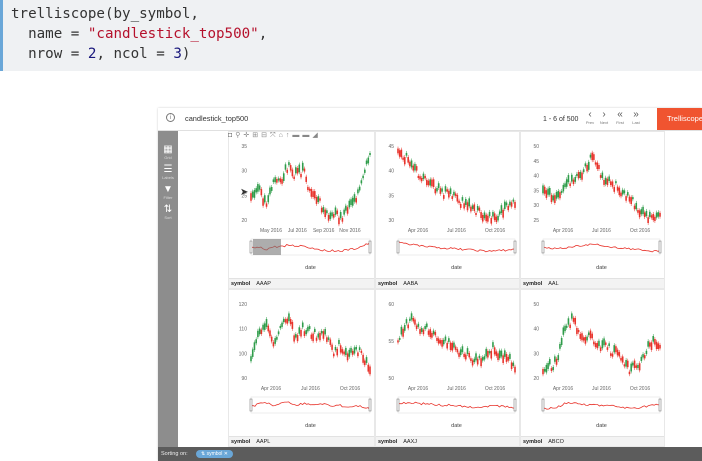 This screenshot has height=461, width=702. Describe the element at coordinates (238, 135) in the screenshot. I see `zoom-icon: ⚲` at that location.